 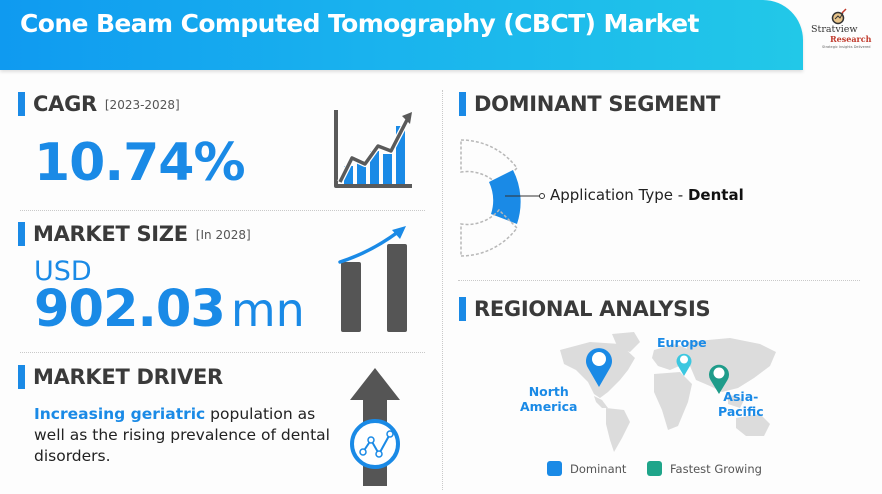 I want to click on market-driver-title: MARKET DRIVER, so click(x=128, y=377).